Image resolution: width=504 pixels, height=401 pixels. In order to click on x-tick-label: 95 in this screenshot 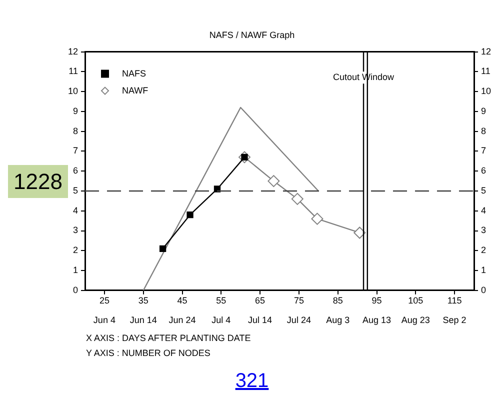, I will do `click(377, 300)`.